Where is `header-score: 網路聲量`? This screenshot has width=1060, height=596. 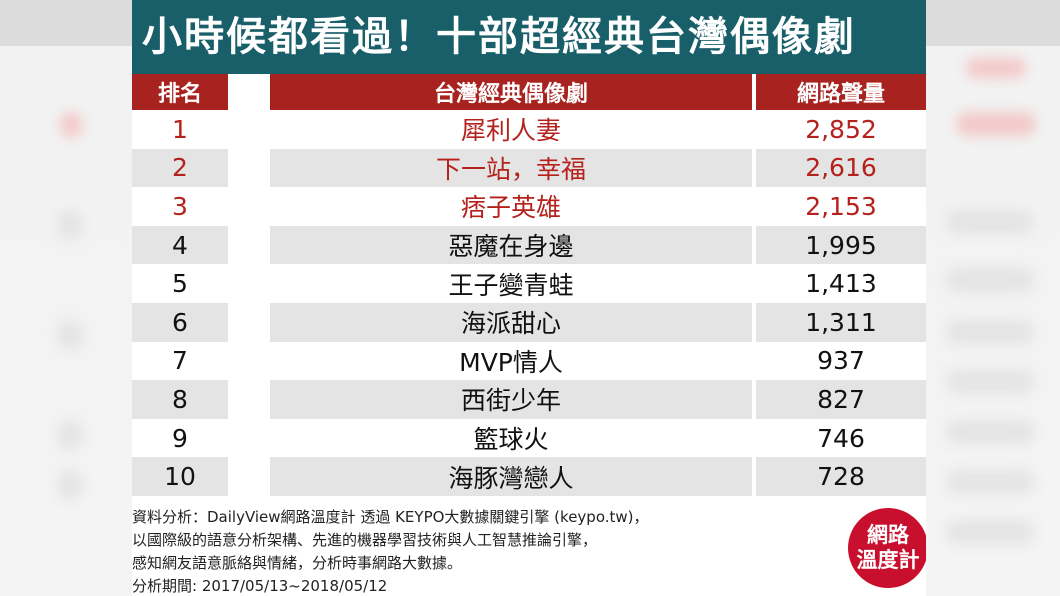
header-score: 網路聲量 is located at coordinates (841, 92).